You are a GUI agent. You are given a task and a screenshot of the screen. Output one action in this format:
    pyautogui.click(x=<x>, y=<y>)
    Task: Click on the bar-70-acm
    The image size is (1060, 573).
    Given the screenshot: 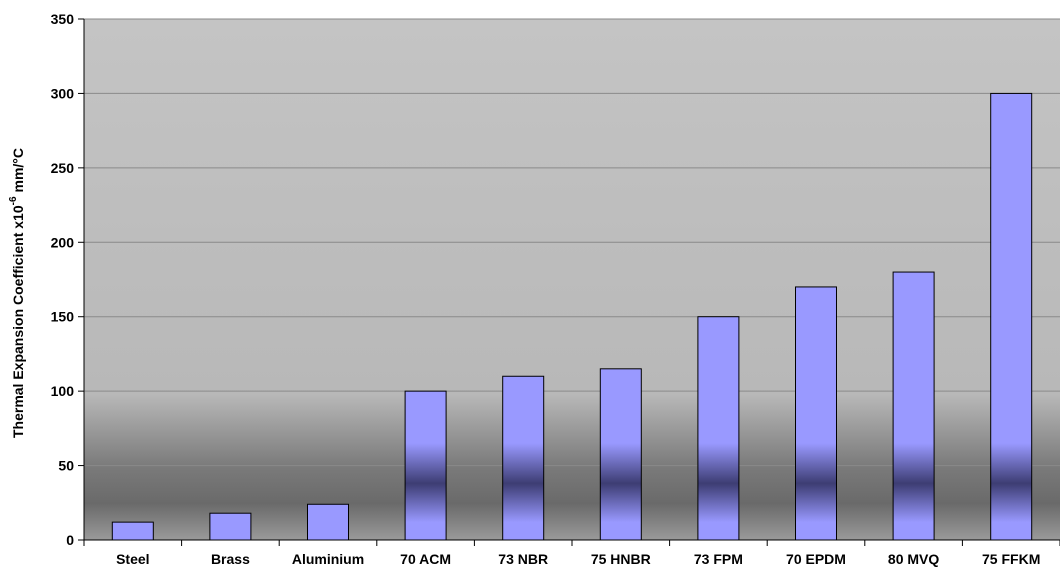 What is the action you would take?
    pyautogui.click(x=425, y=465)
    